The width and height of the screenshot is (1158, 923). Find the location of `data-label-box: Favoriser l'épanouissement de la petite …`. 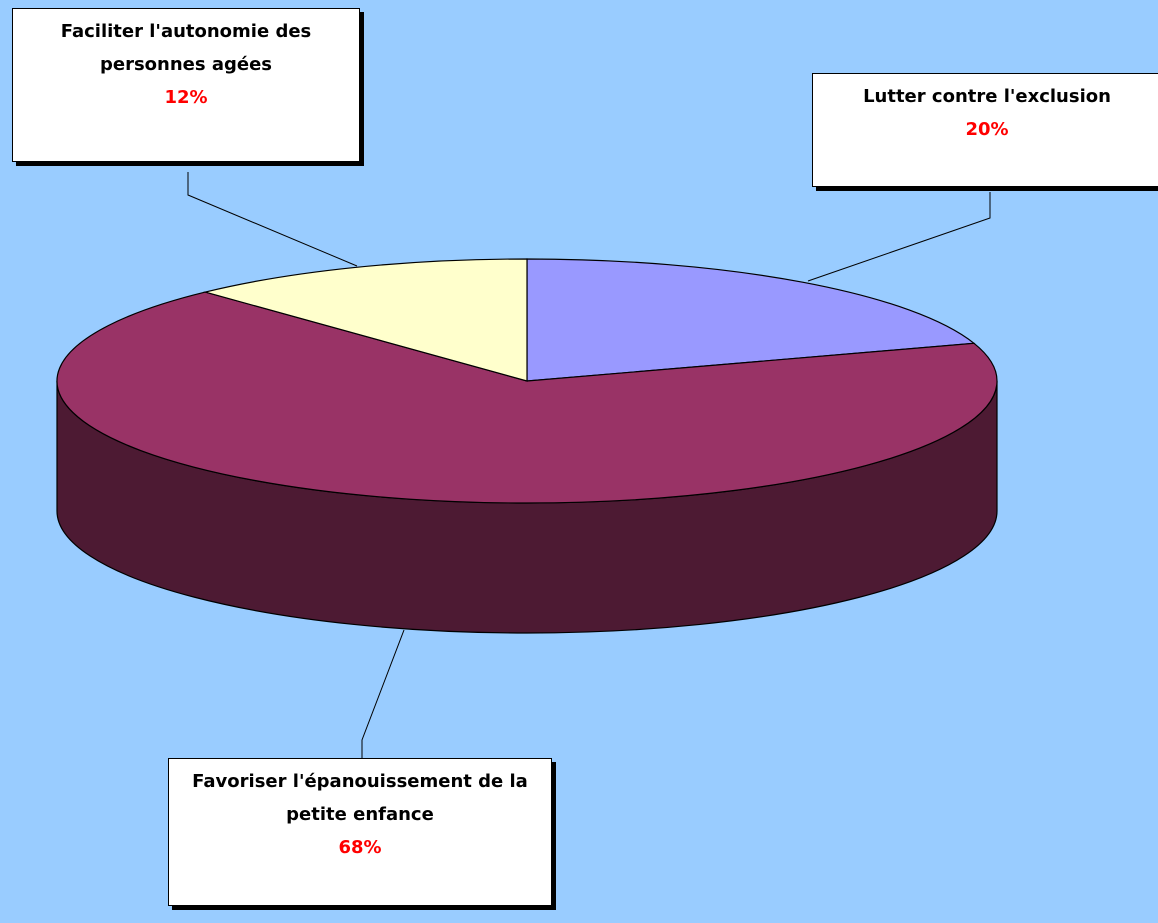

data-label-box: Favoriser l'épanouissement de la petite … is located at coordinates (360, 832).